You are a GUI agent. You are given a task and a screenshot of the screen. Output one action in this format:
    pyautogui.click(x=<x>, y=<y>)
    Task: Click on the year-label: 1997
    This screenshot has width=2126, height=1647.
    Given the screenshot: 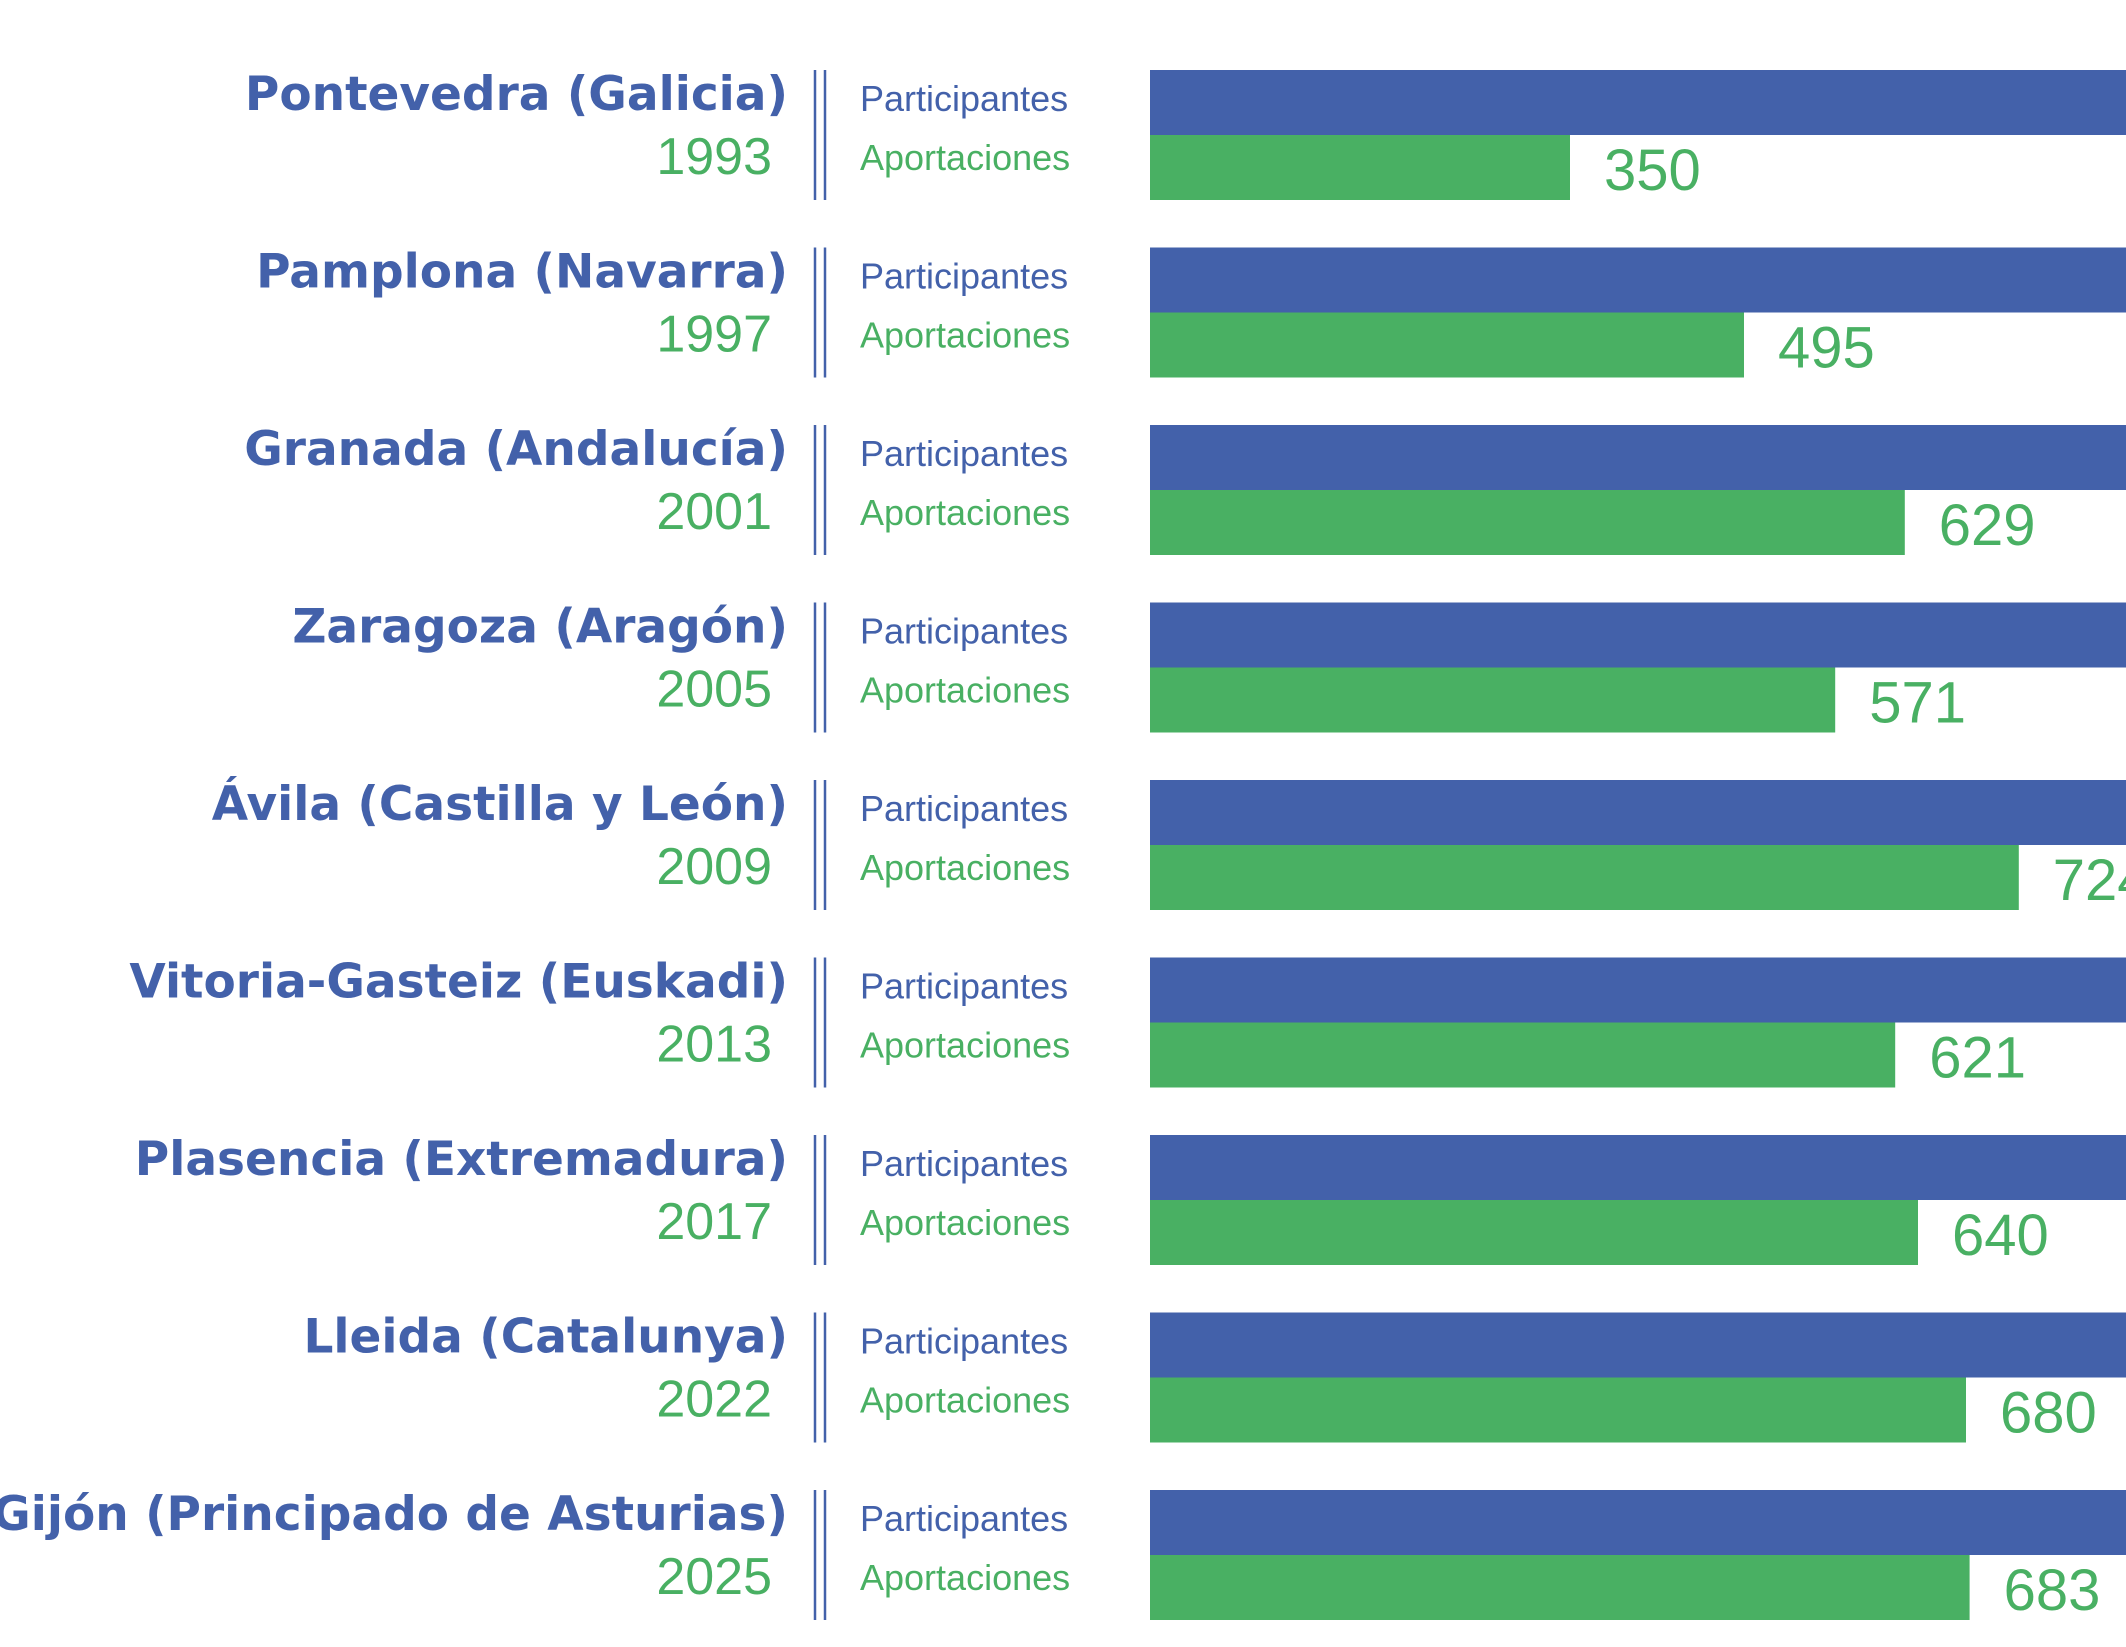 What is the action you would take?
    pyautogui.click(x=714, y=335)
    